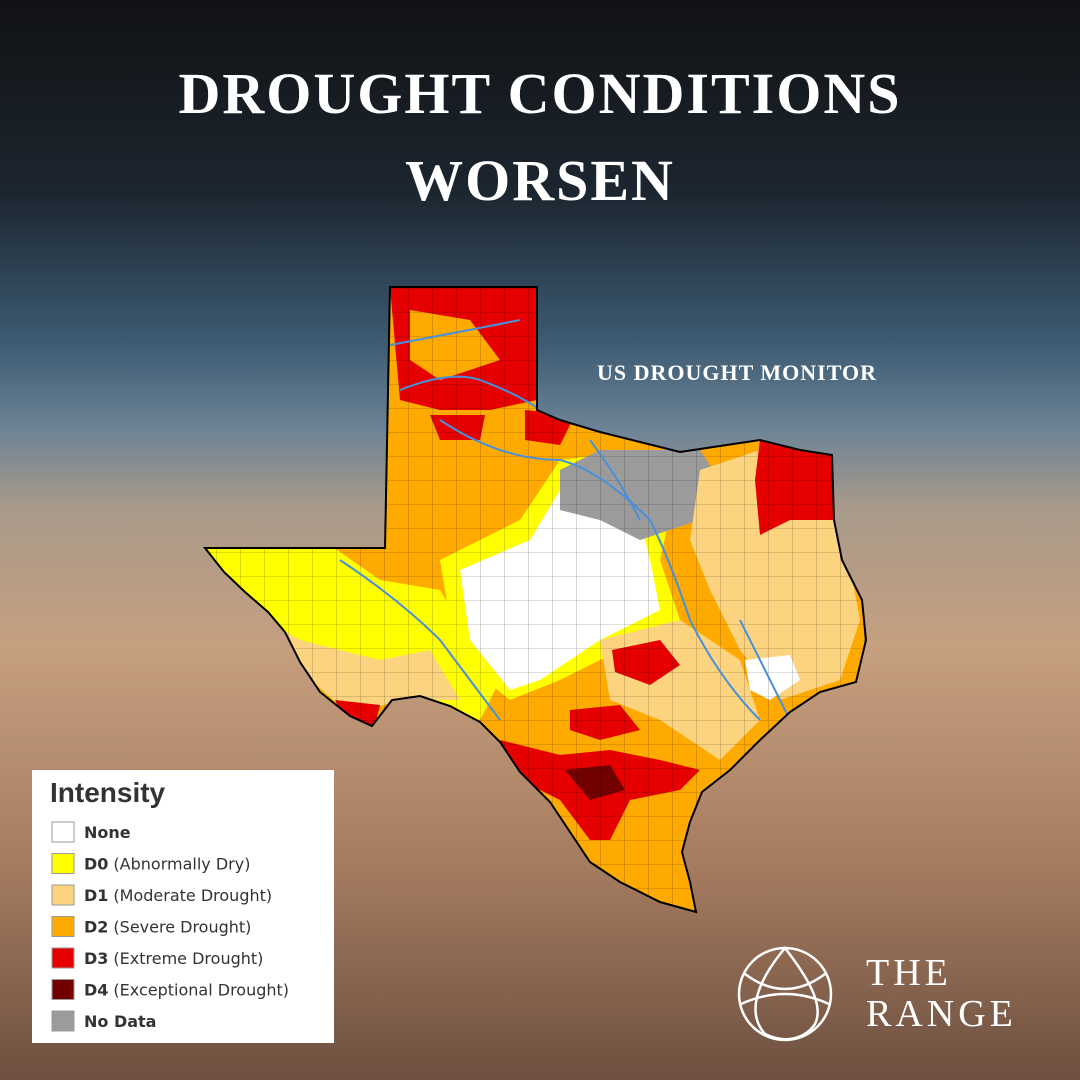  I want to click on legend-code: D2, so click(96, 927).